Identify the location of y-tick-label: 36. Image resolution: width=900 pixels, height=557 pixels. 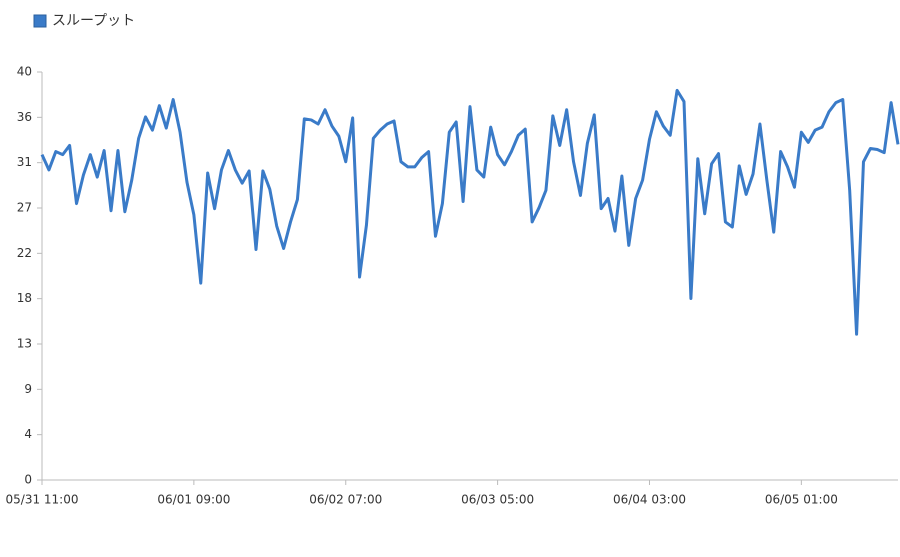
(24, 117).